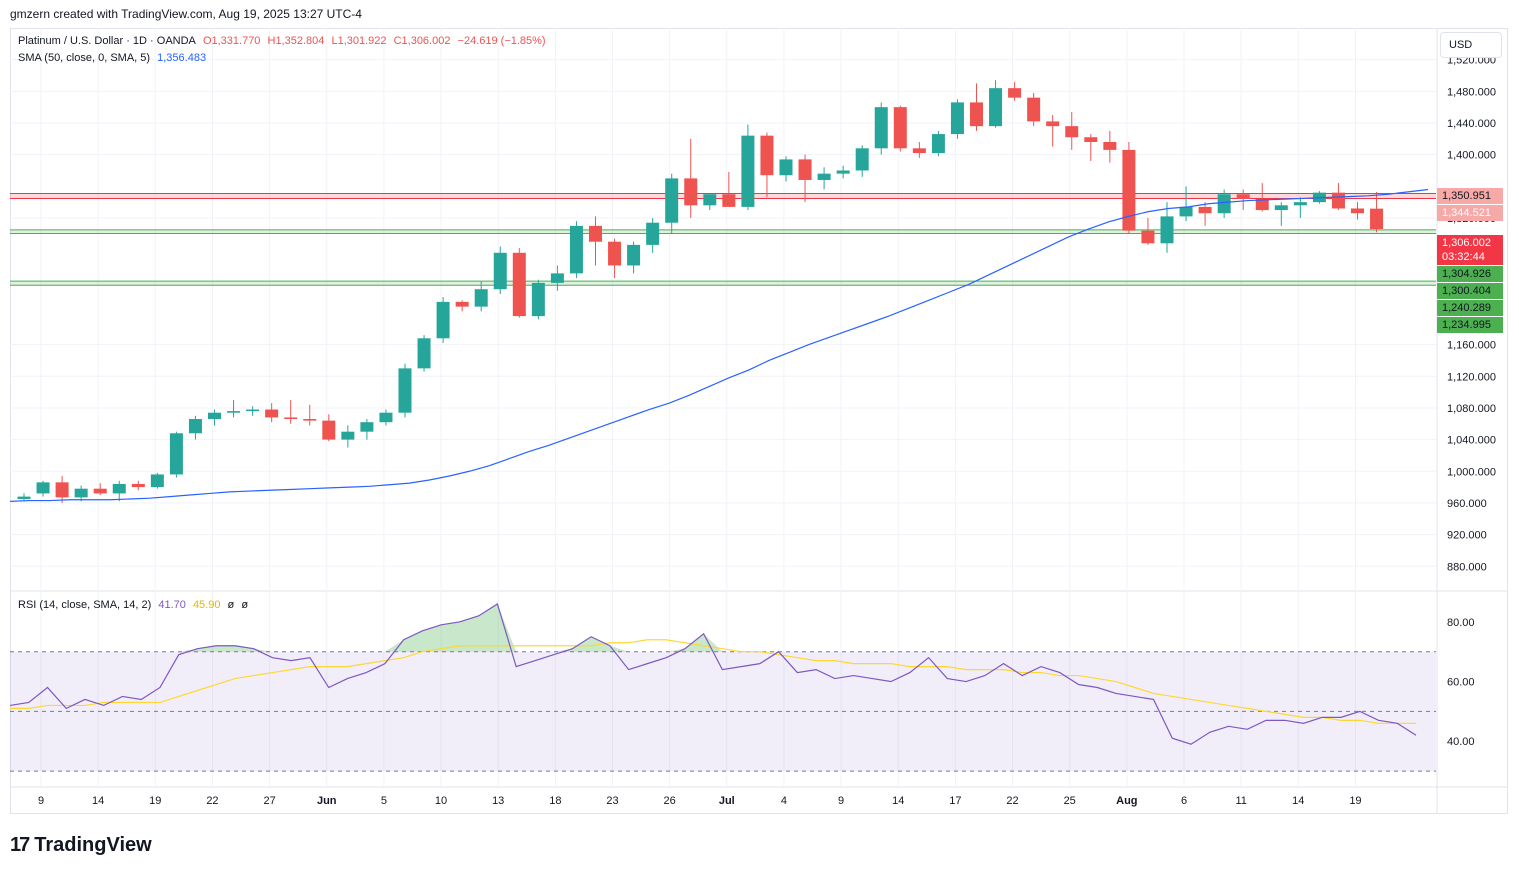 Image resolution: width=1519 pixels, height=875 pixels. I want to click on time-tick-label: 11, so click(1240, 801).